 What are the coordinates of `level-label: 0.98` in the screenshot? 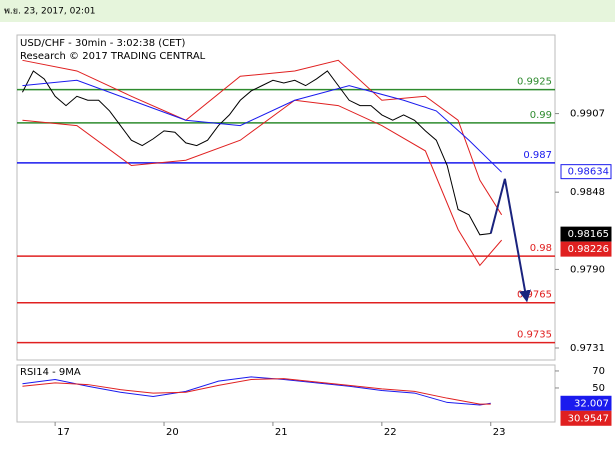 It's located at (541, 248).